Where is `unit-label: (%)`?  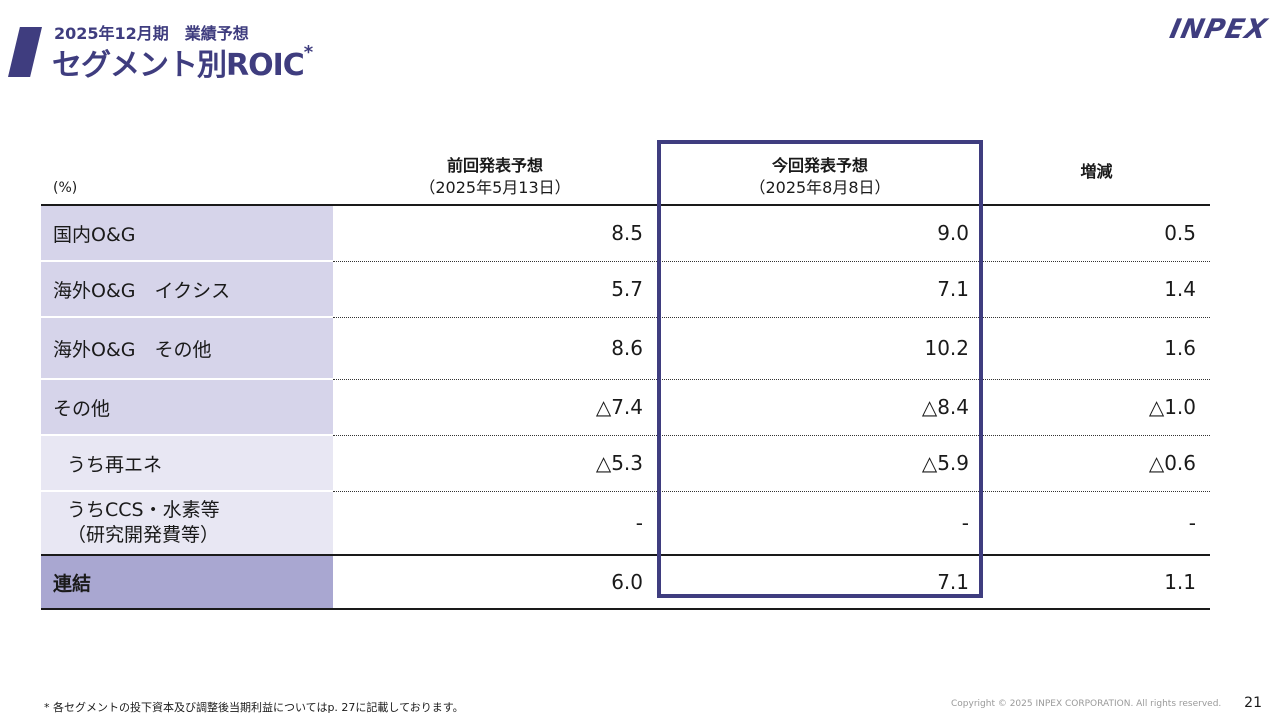 unit-label: (%) is located at coordinates (187, 173).